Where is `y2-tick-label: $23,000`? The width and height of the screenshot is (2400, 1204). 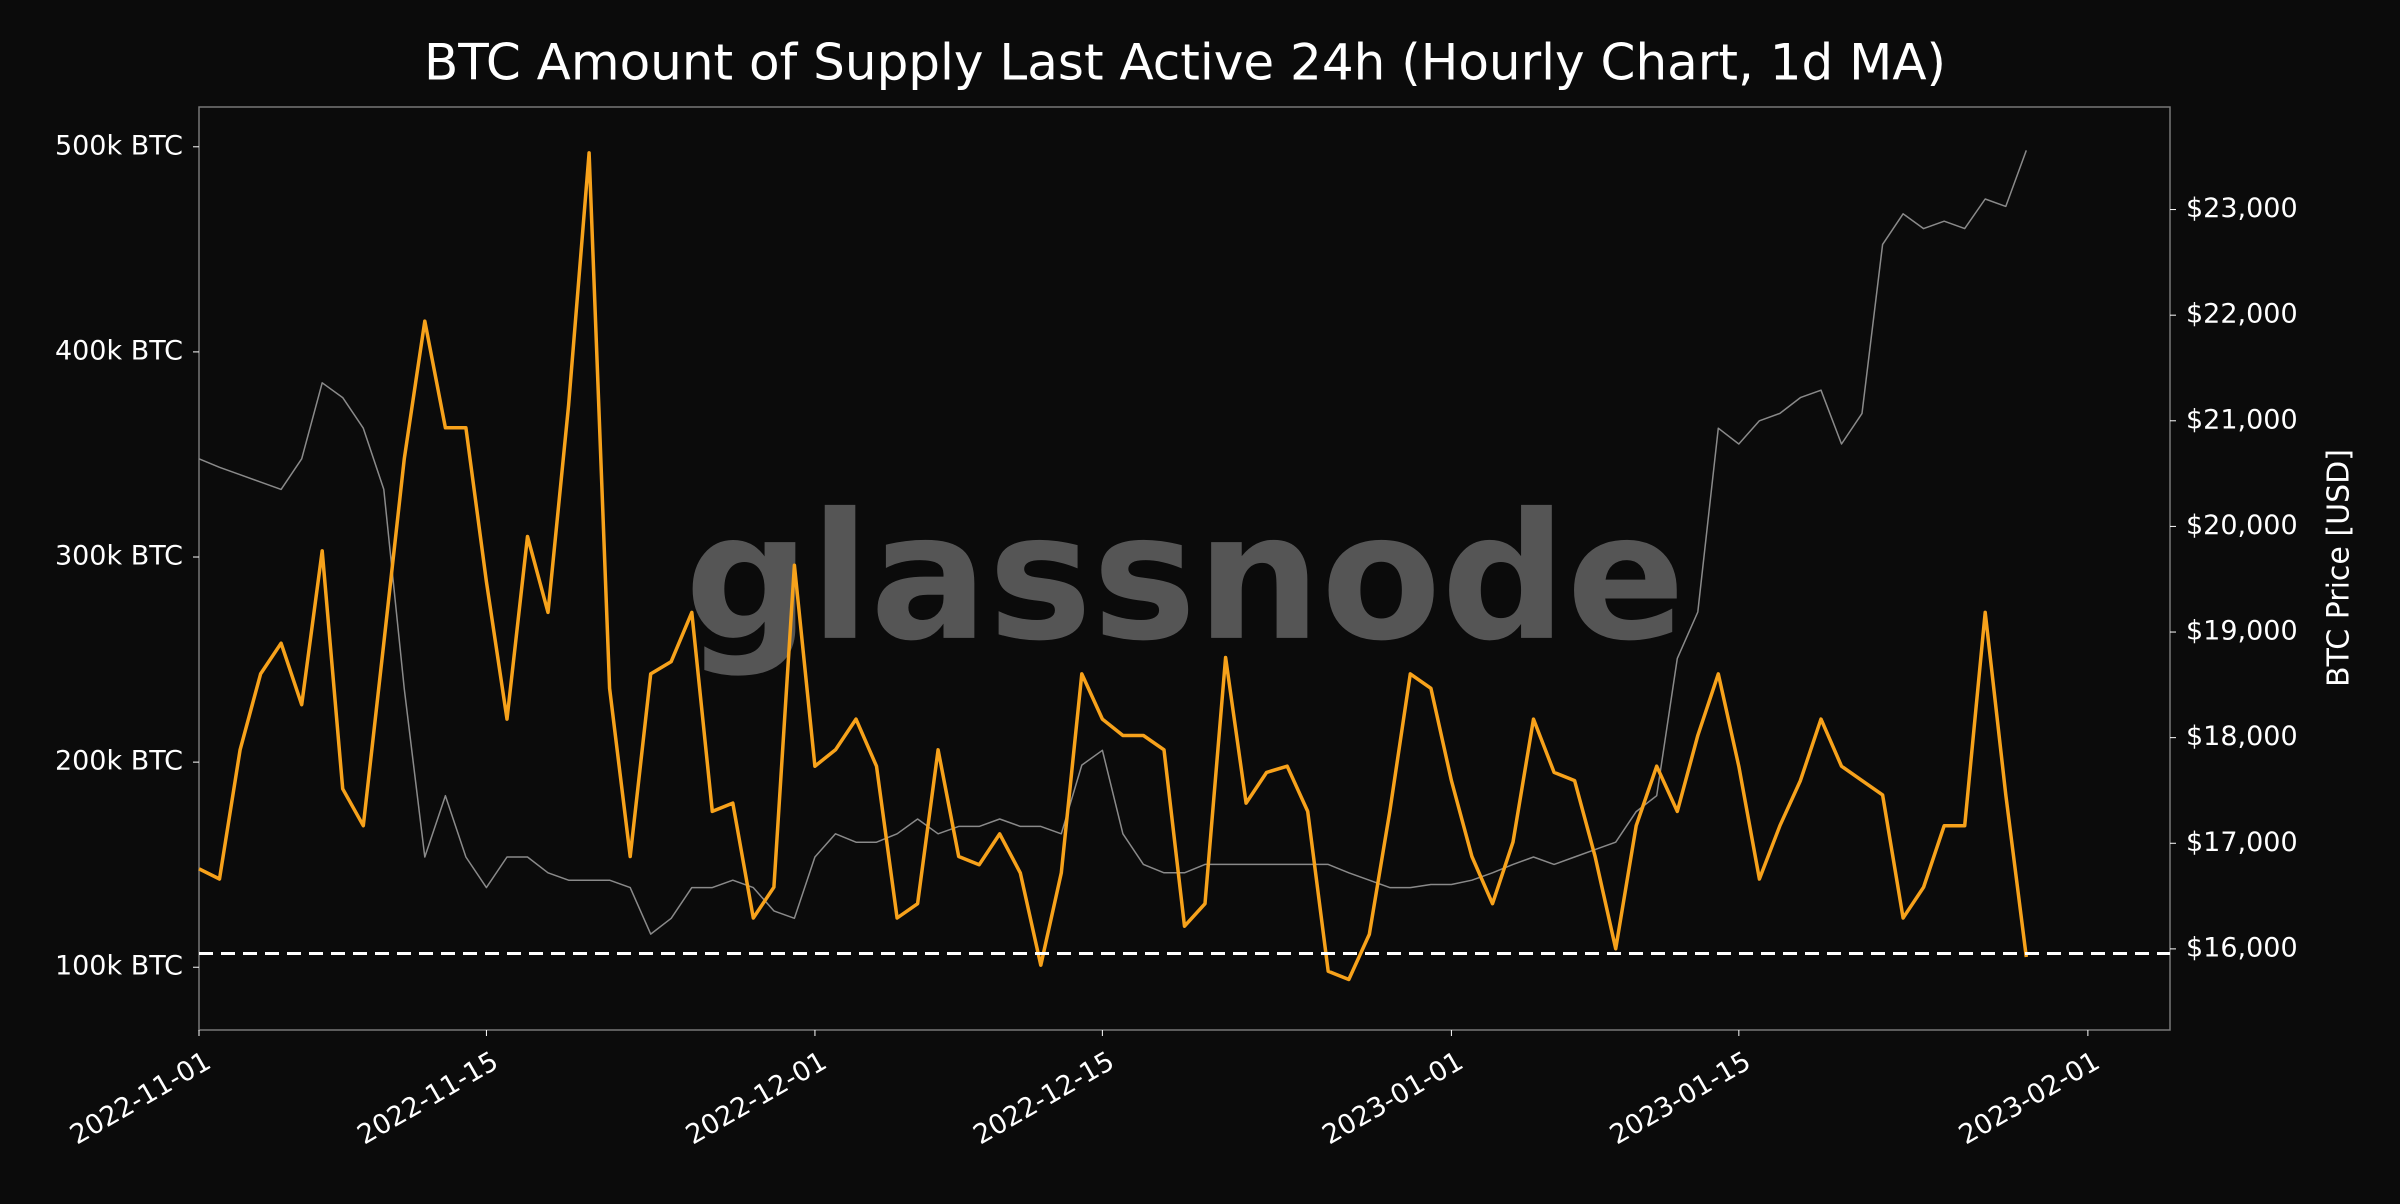 y2-tick-label: $23,000 is located at coordinates (2242, 208).